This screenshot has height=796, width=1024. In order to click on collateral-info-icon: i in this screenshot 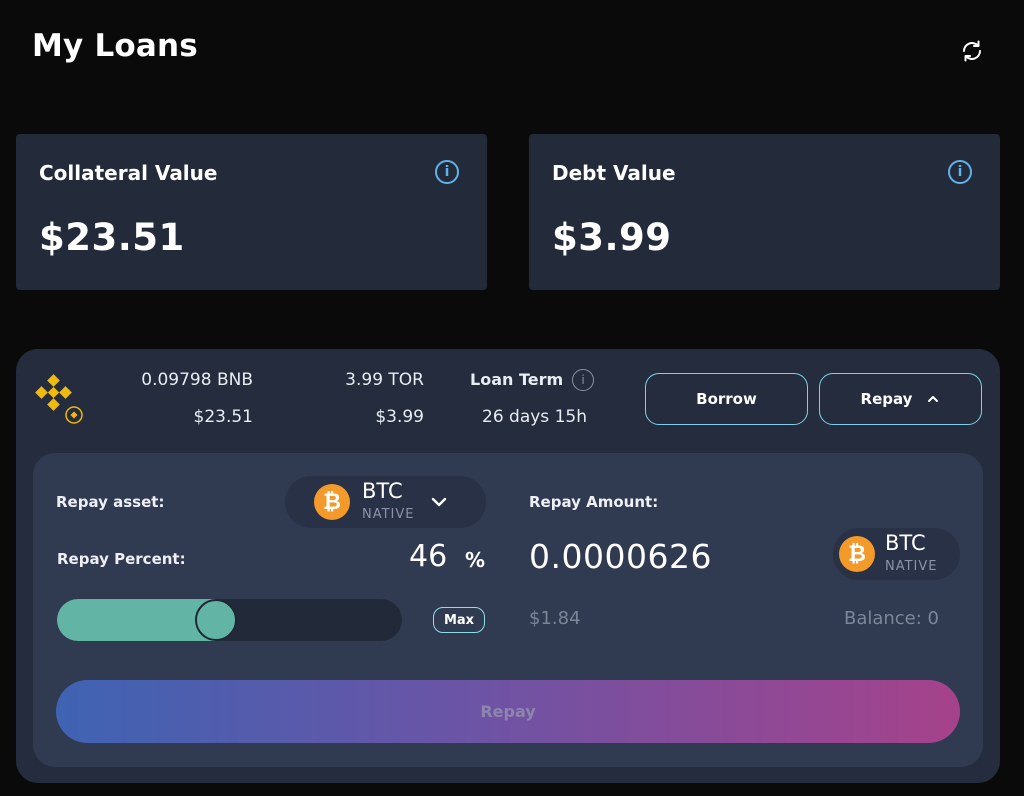, I will do `click(447, 172)`.